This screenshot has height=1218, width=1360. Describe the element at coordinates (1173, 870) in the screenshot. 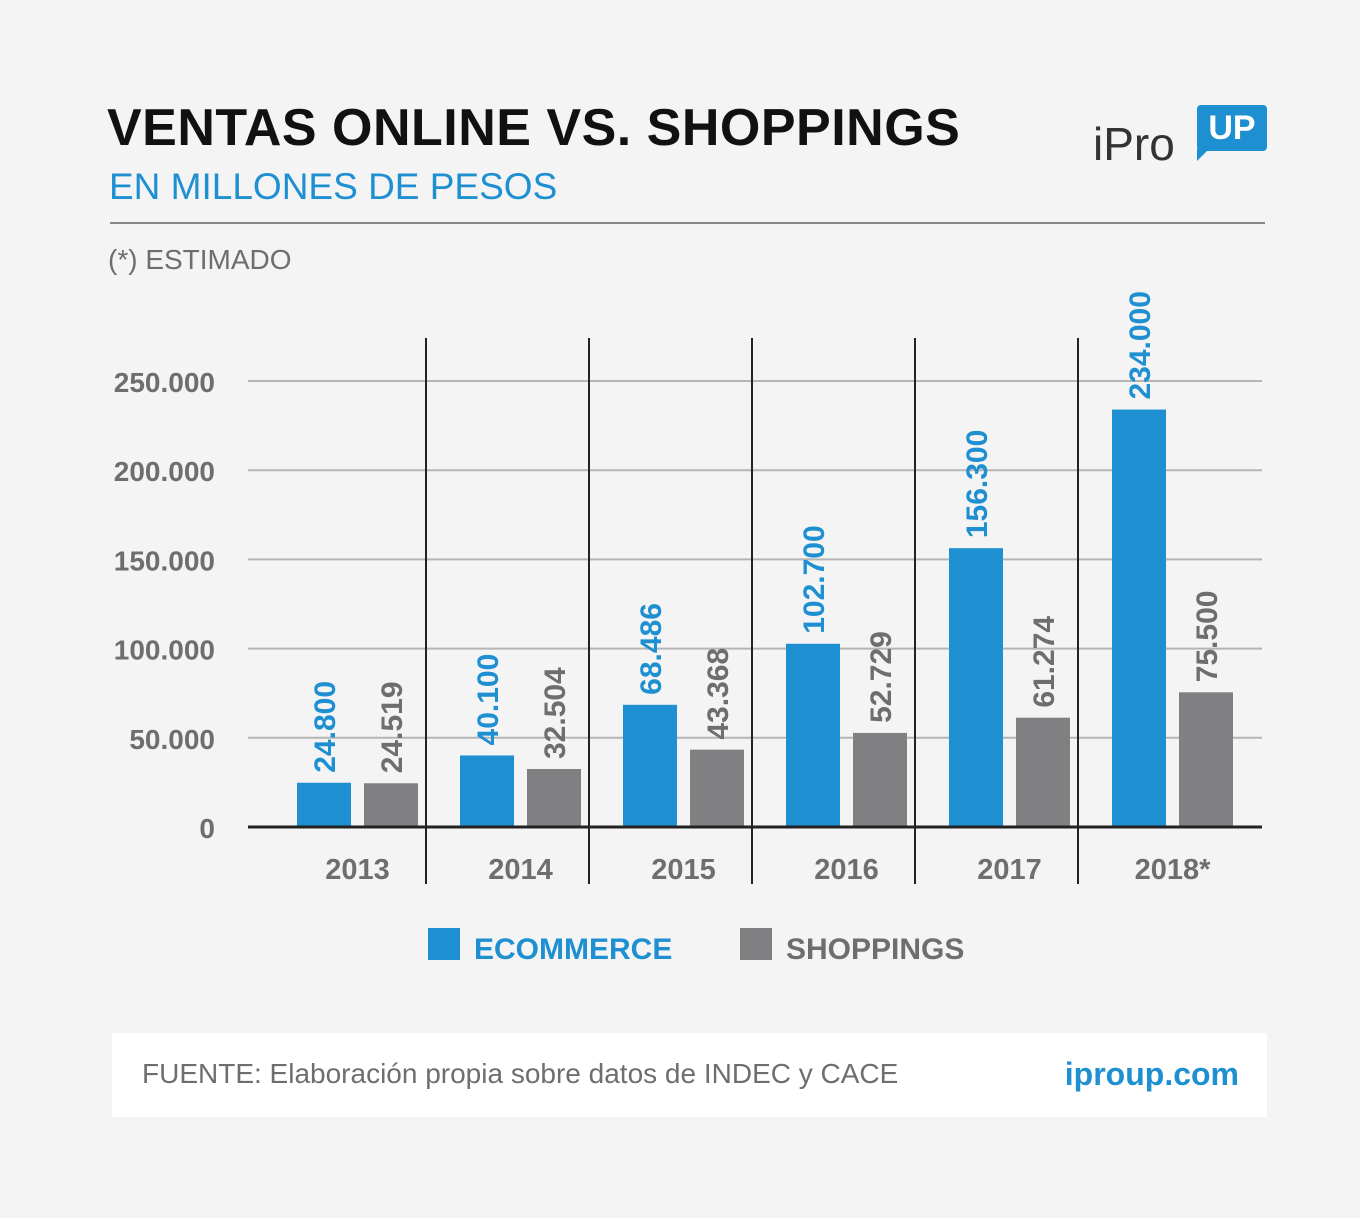

I see `x-tick-label: 2018*` at that location.